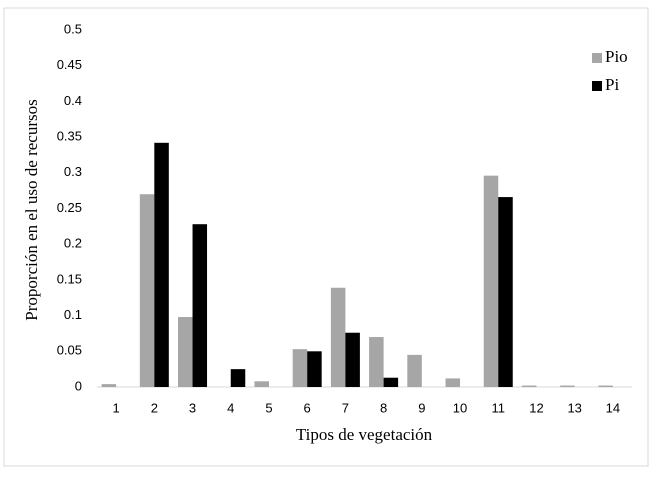 The width and height of the screenshot is (654, 478). What do you see at coordinates (154, 407) in the screenshot?
I see `x-tick-label: 2` at bounding box center [154, 407].